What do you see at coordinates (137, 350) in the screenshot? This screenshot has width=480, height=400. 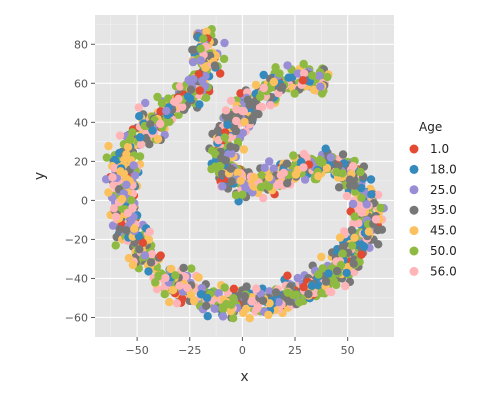 I see `x-tick-label: −50` at bounding box center [137, 350].